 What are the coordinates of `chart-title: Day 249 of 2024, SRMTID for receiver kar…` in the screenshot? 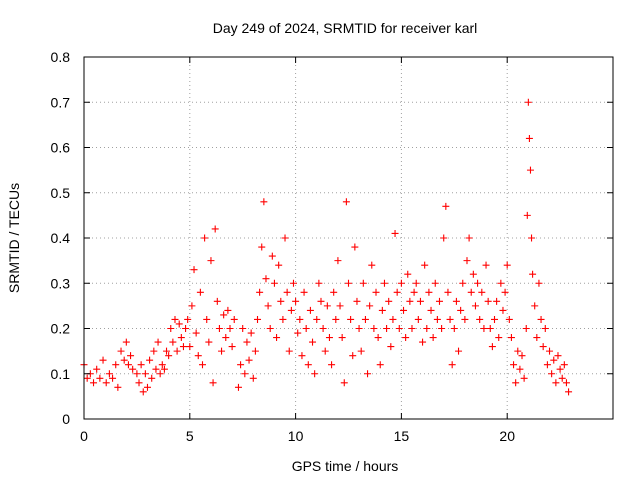 It's located at (345, 28).